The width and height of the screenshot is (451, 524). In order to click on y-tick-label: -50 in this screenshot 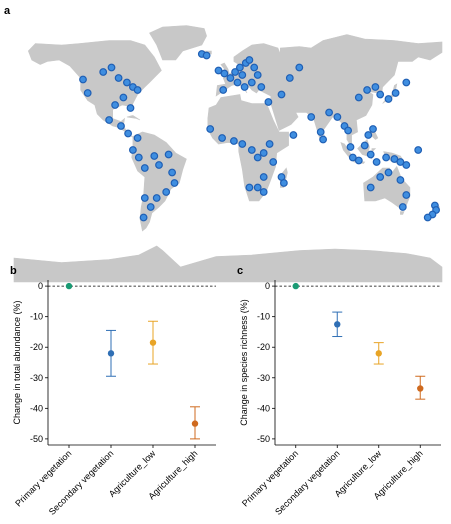, I will do `click(36, 439)`.